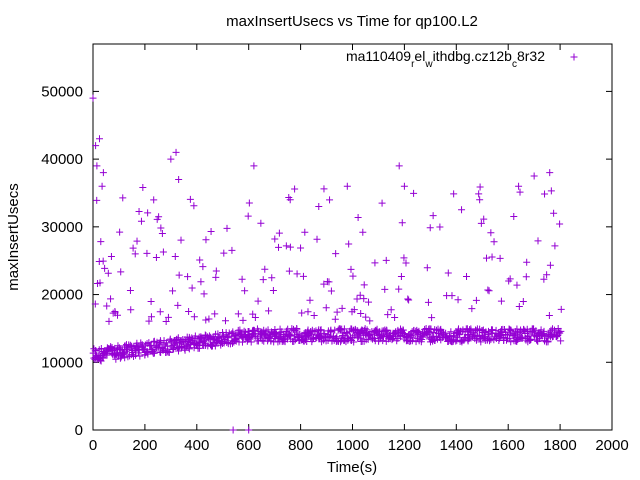 The image size is (640, 480). What do you see at coordinates (79, 430) in the screenshot?
I see `y-tick-label: 0` at bounding box center [79, 430].